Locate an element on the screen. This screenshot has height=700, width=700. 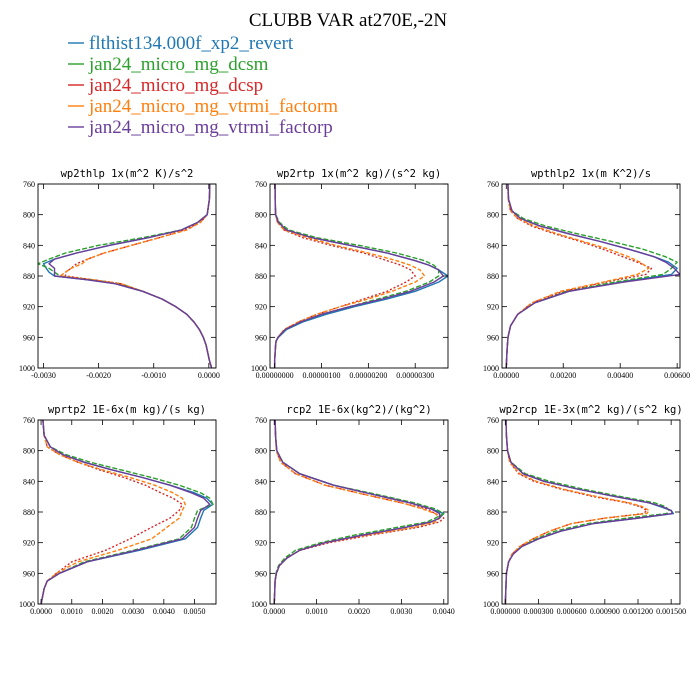
panel-title: wp2rtp 1x(m^2 kg)/(s^2 kg) is located at coordinates (359, 174).